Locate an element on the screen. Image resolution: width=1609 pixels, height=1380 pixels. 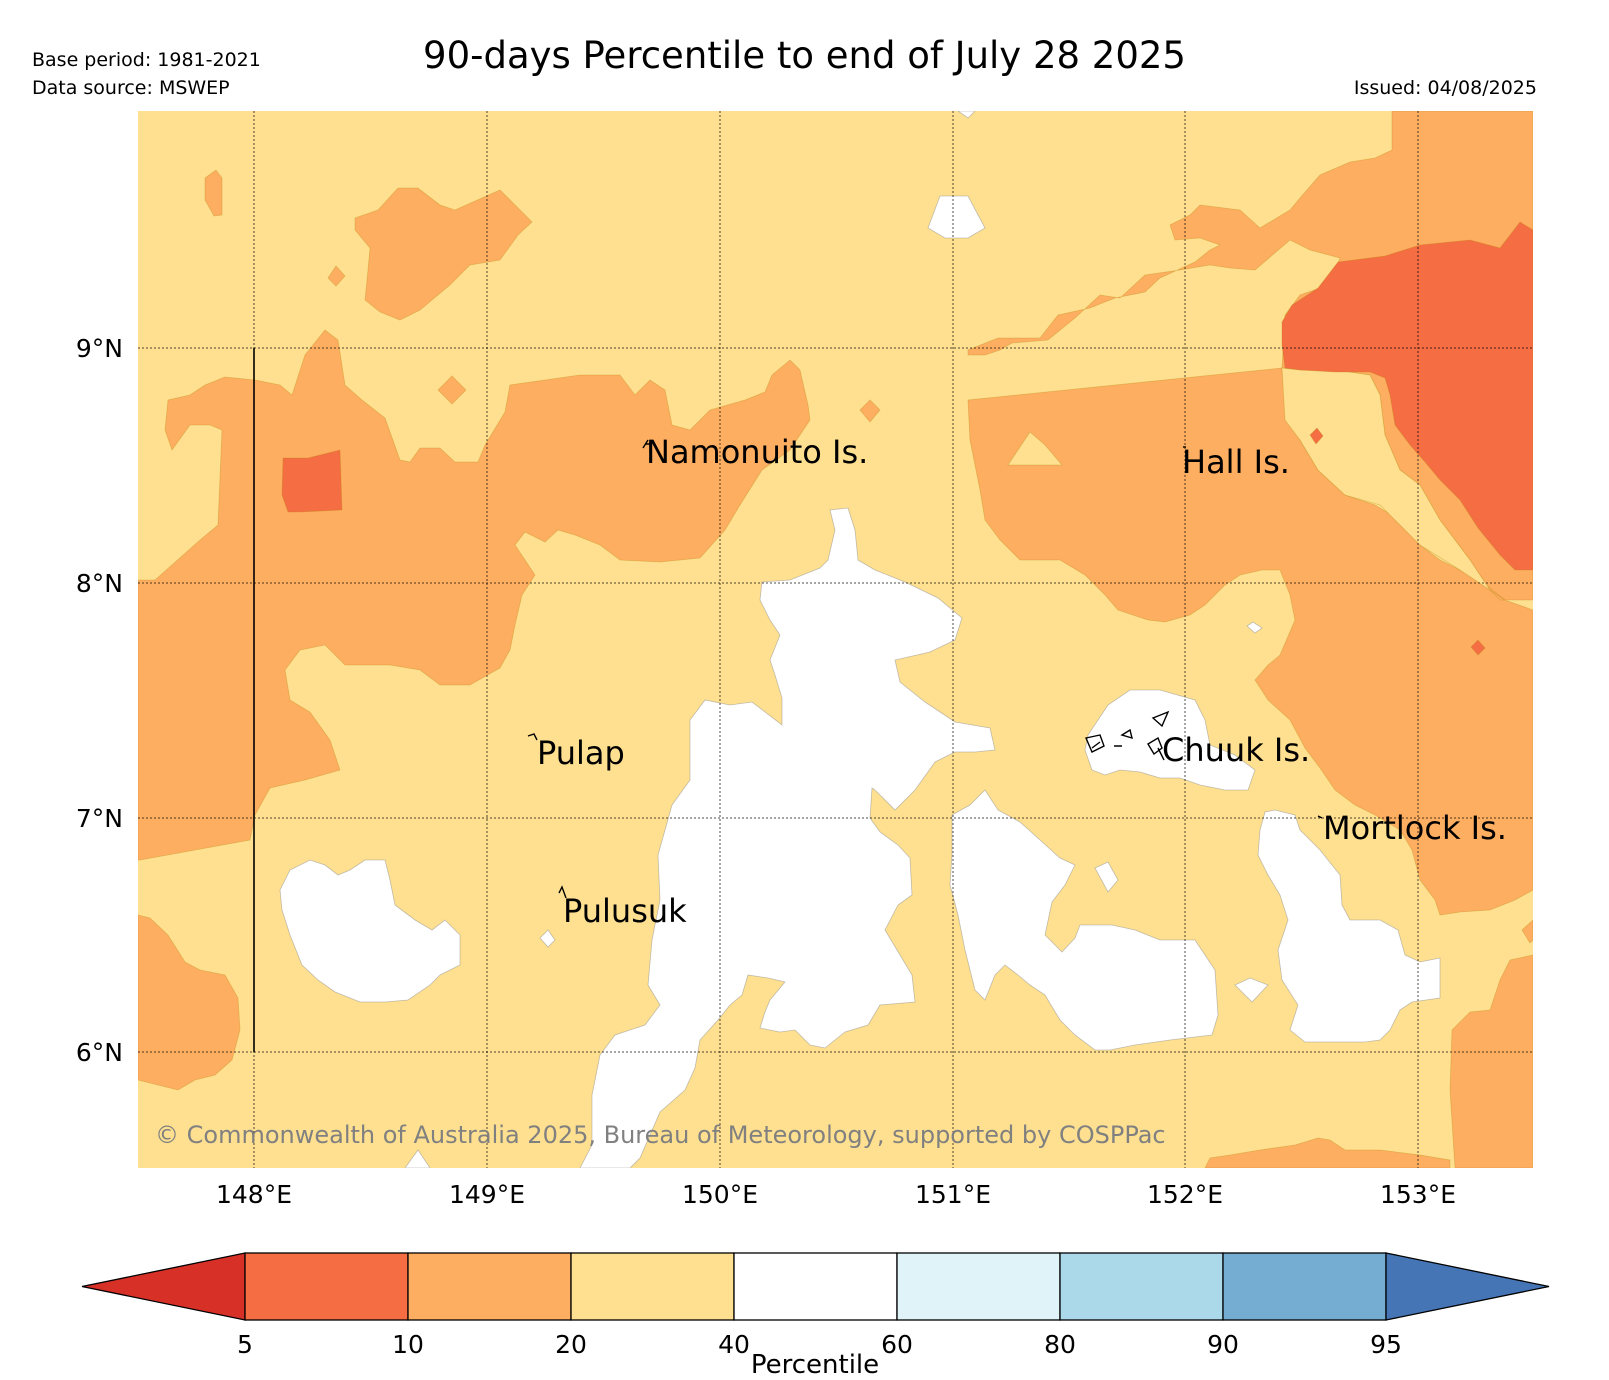
colorbar-tick-labels: 5 10 20 40 60 80 90 95 is located at coordinates (819, 1344).